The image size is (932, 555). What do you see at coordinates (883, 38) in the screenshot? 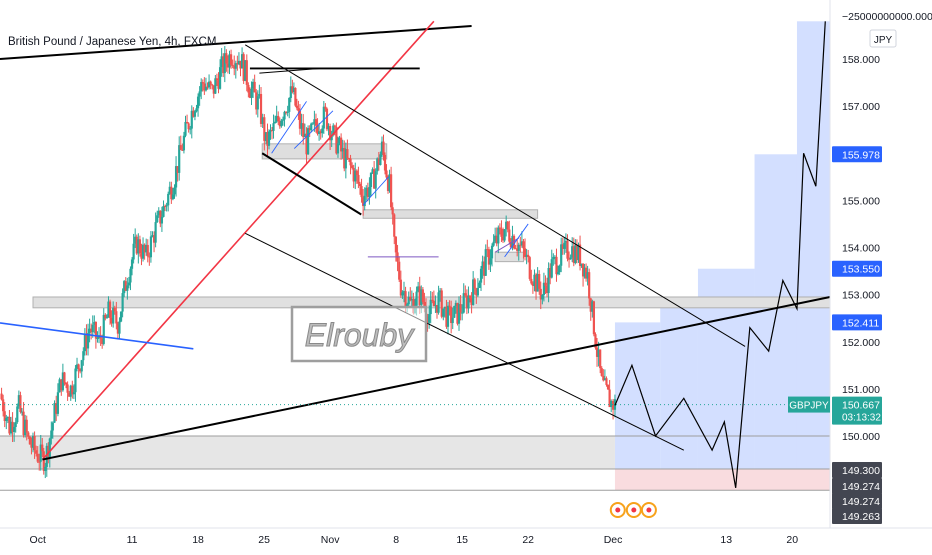
I see `currency-button: JPY` at bounding box center [883, 38].